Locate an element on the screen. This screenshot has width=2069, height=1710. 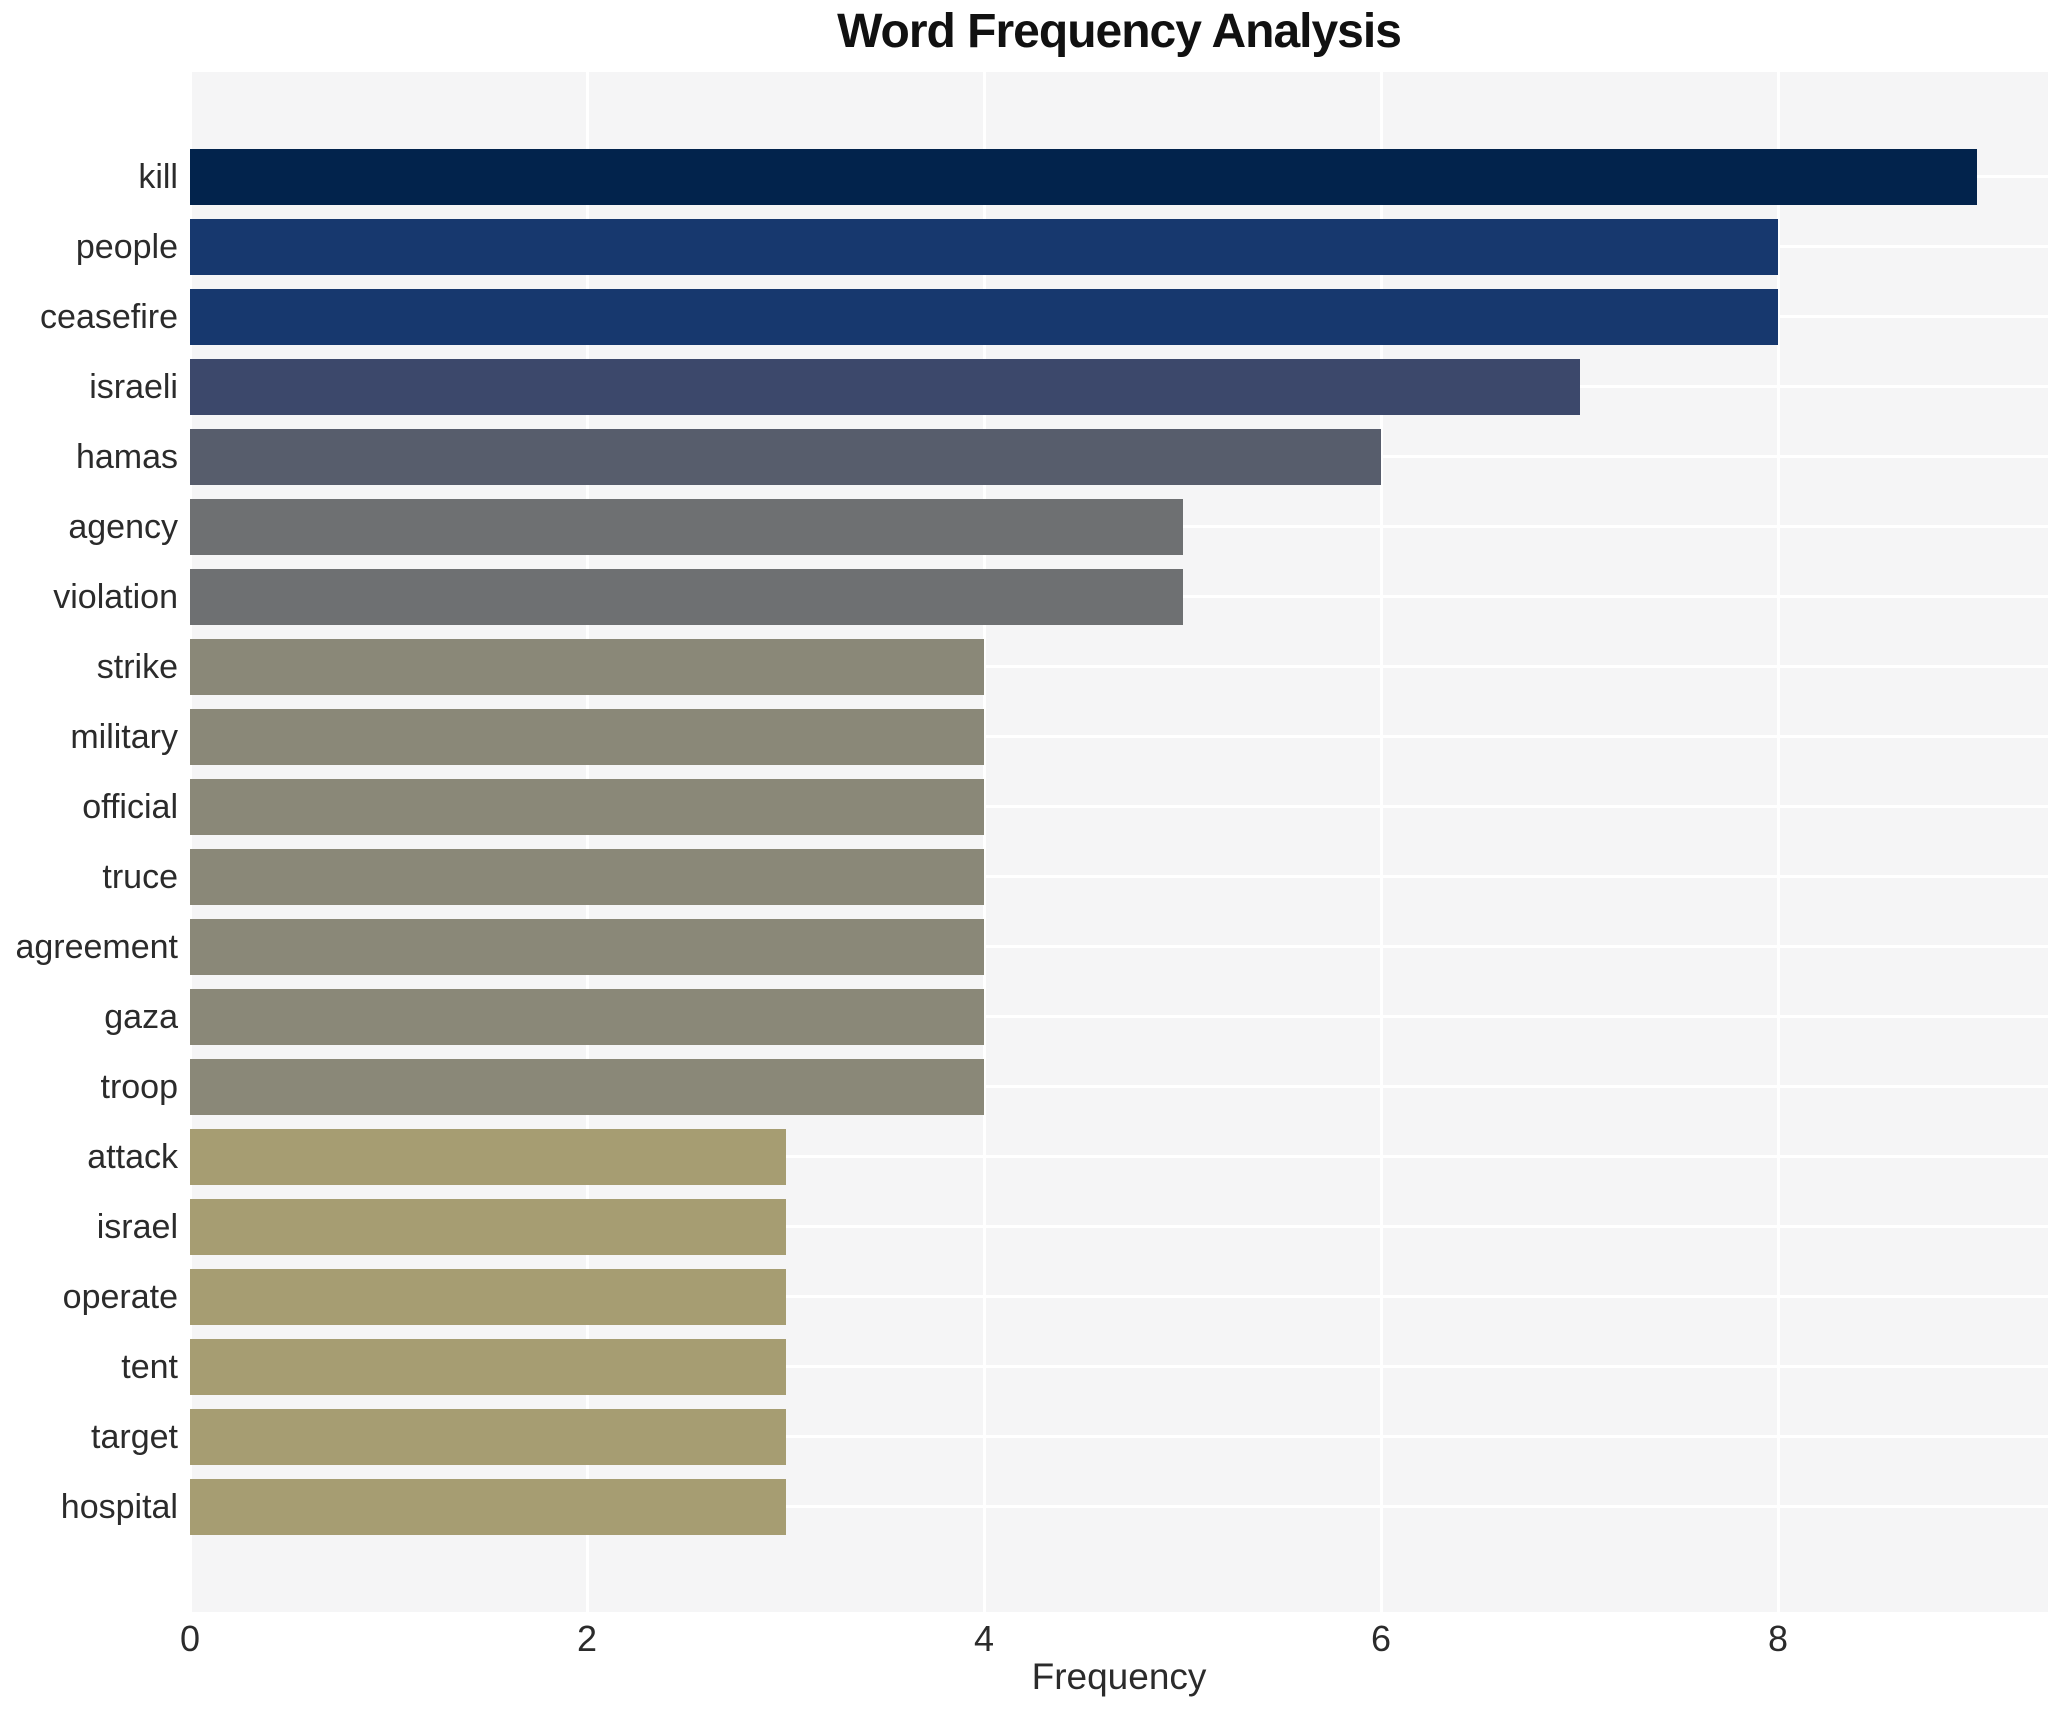
y-tick-label-agency: agency is located at coordinates (123, 526).